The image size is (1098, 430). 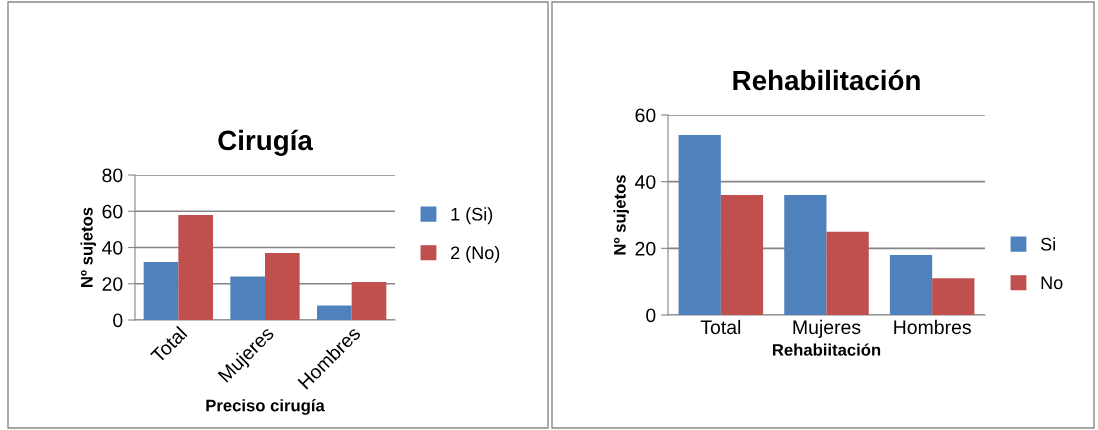 I want to click on y-tick-label: 80, so click(x=112, y=175).